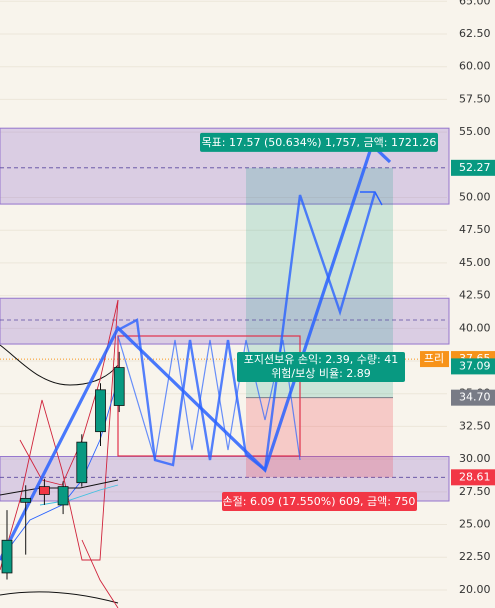 The height and width of the screenshot is (608, 495). I want to click on y-tick-label: 42.50, so click(475, 295).